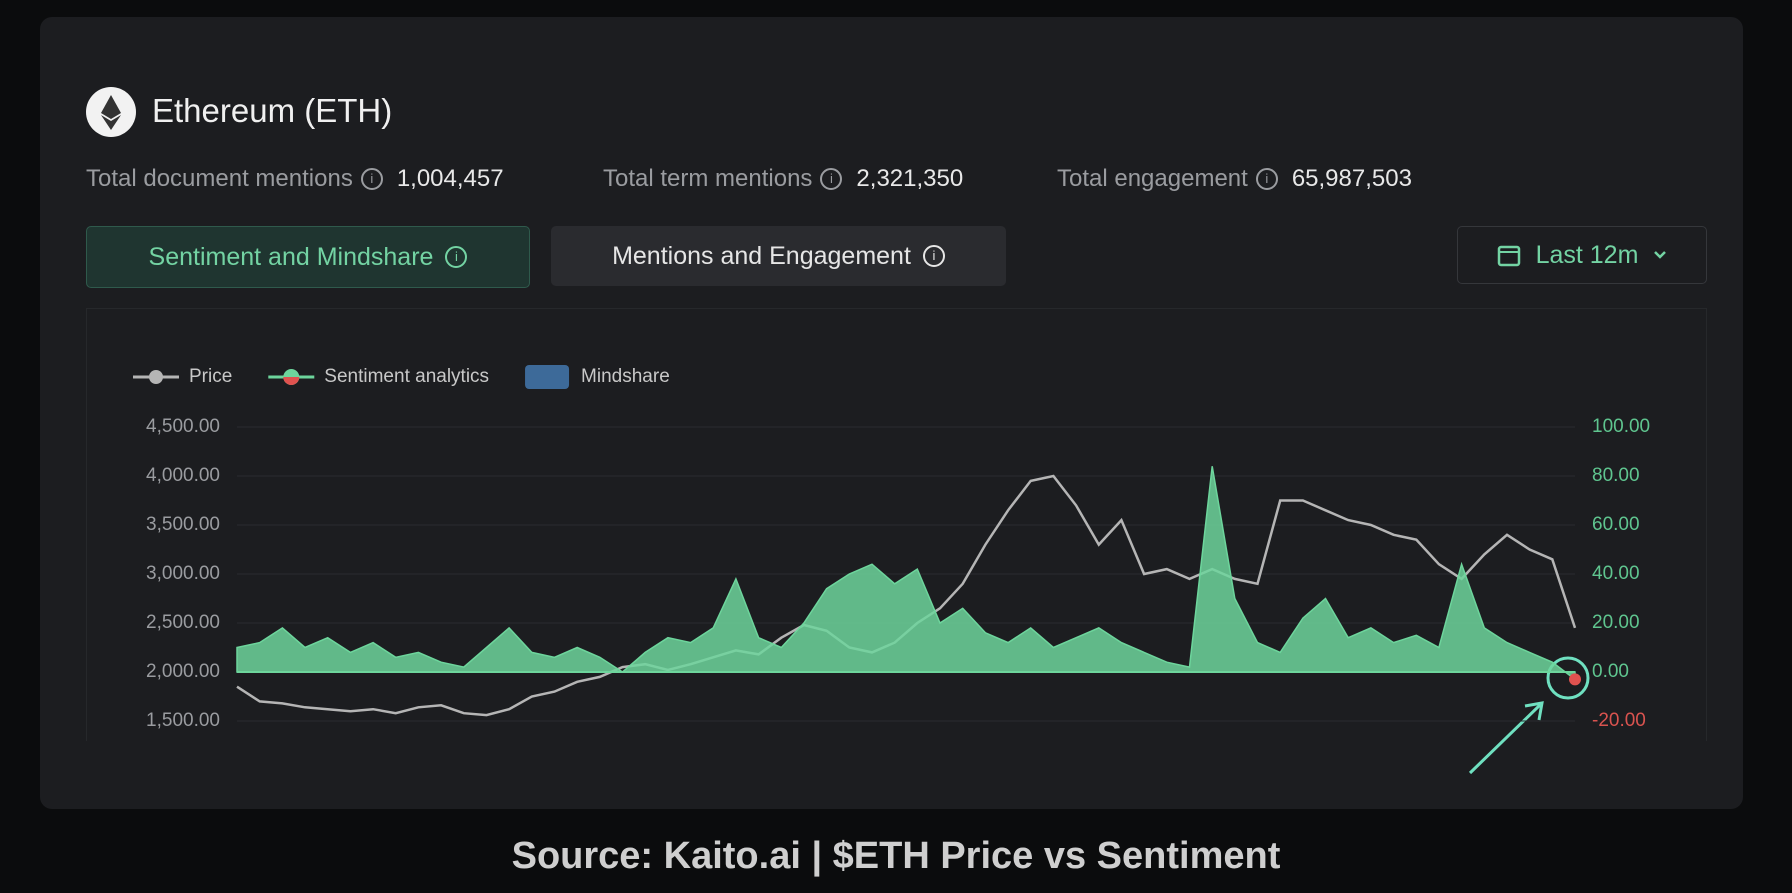 Image resolution: width=1792 pixels, height=893 pixels. I want to click on stat: Total document mentions i 1,004,457, so click(295, 179).